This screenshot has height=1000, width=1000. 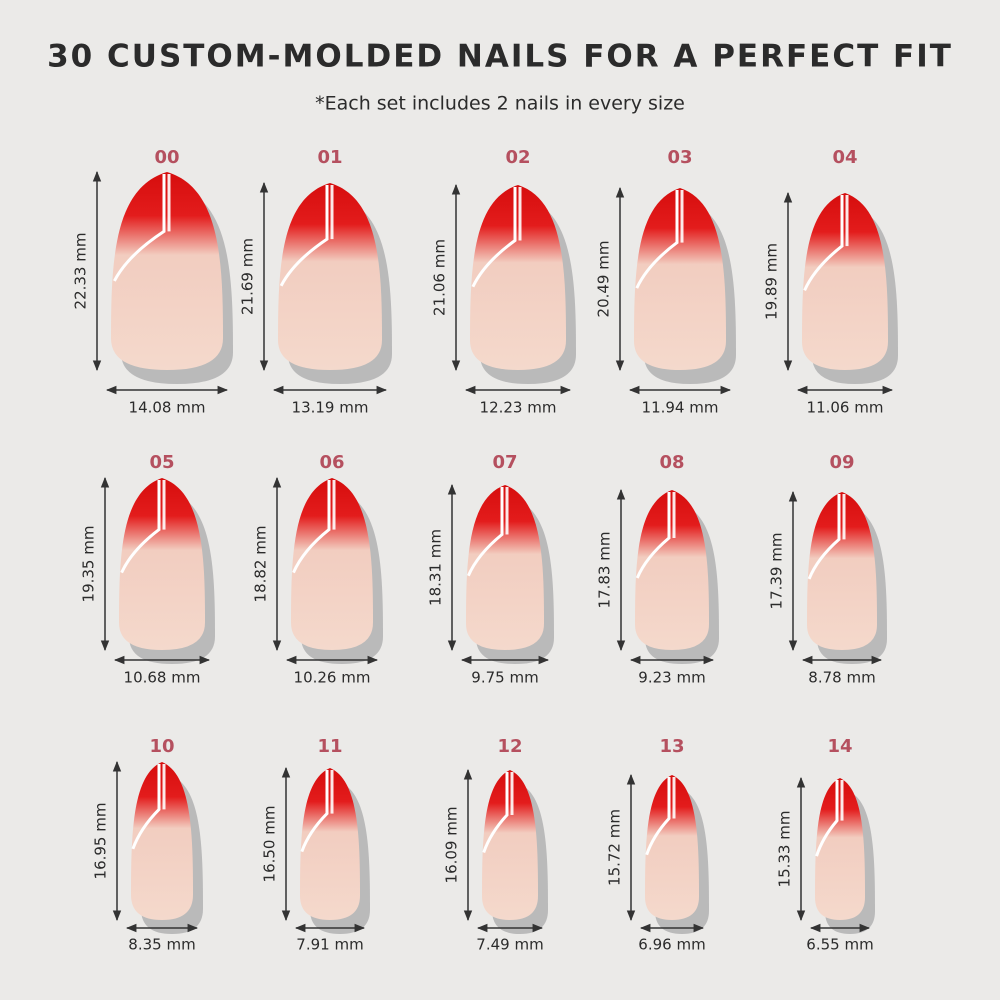 What do you see at coordinates (509, 945) in the screenshot?
I see `width-label: 7.49 mm` at bounding box center [509, 945].